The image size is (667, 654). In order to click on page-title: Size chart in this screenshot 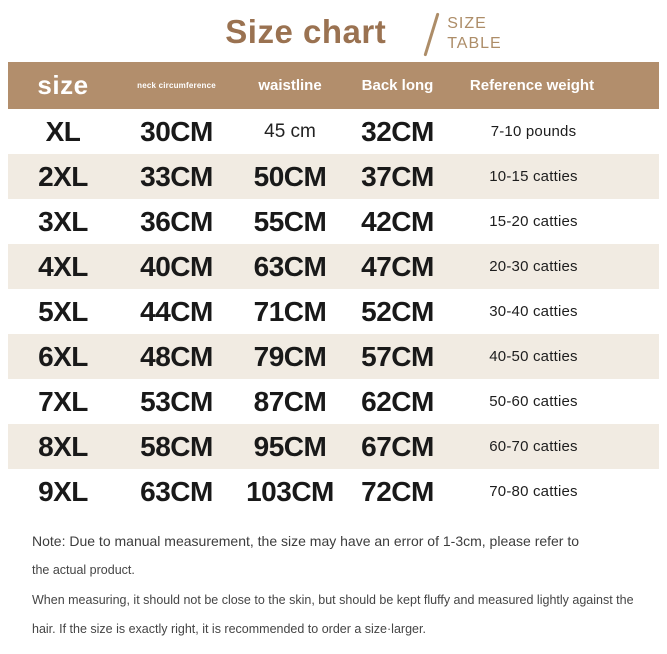, I will do `click(306, 31)`.